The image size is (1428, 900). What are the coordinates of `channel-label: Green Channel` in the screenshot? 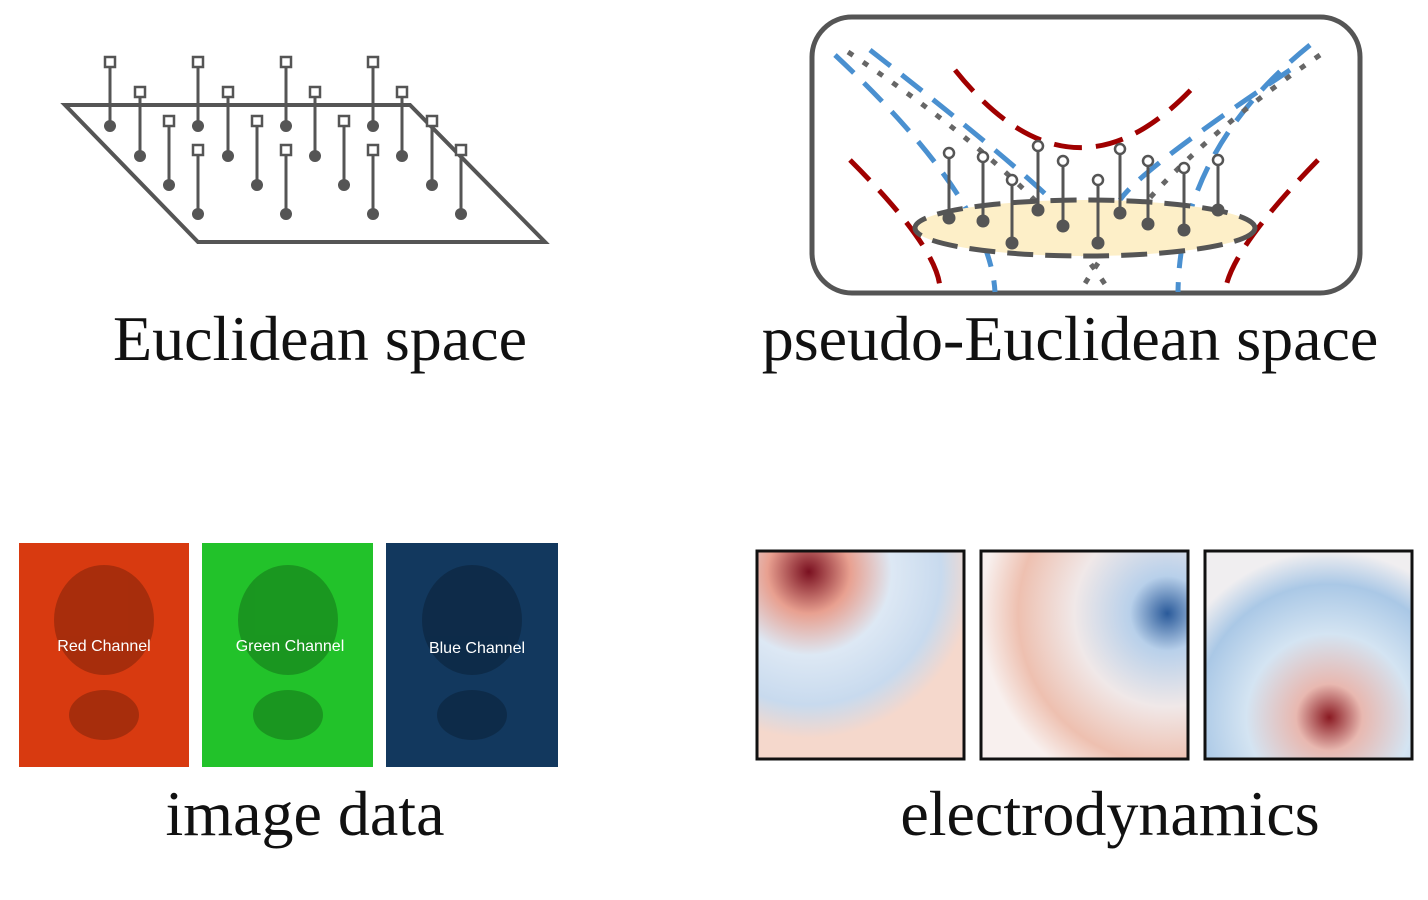 It's located at (290, 646).